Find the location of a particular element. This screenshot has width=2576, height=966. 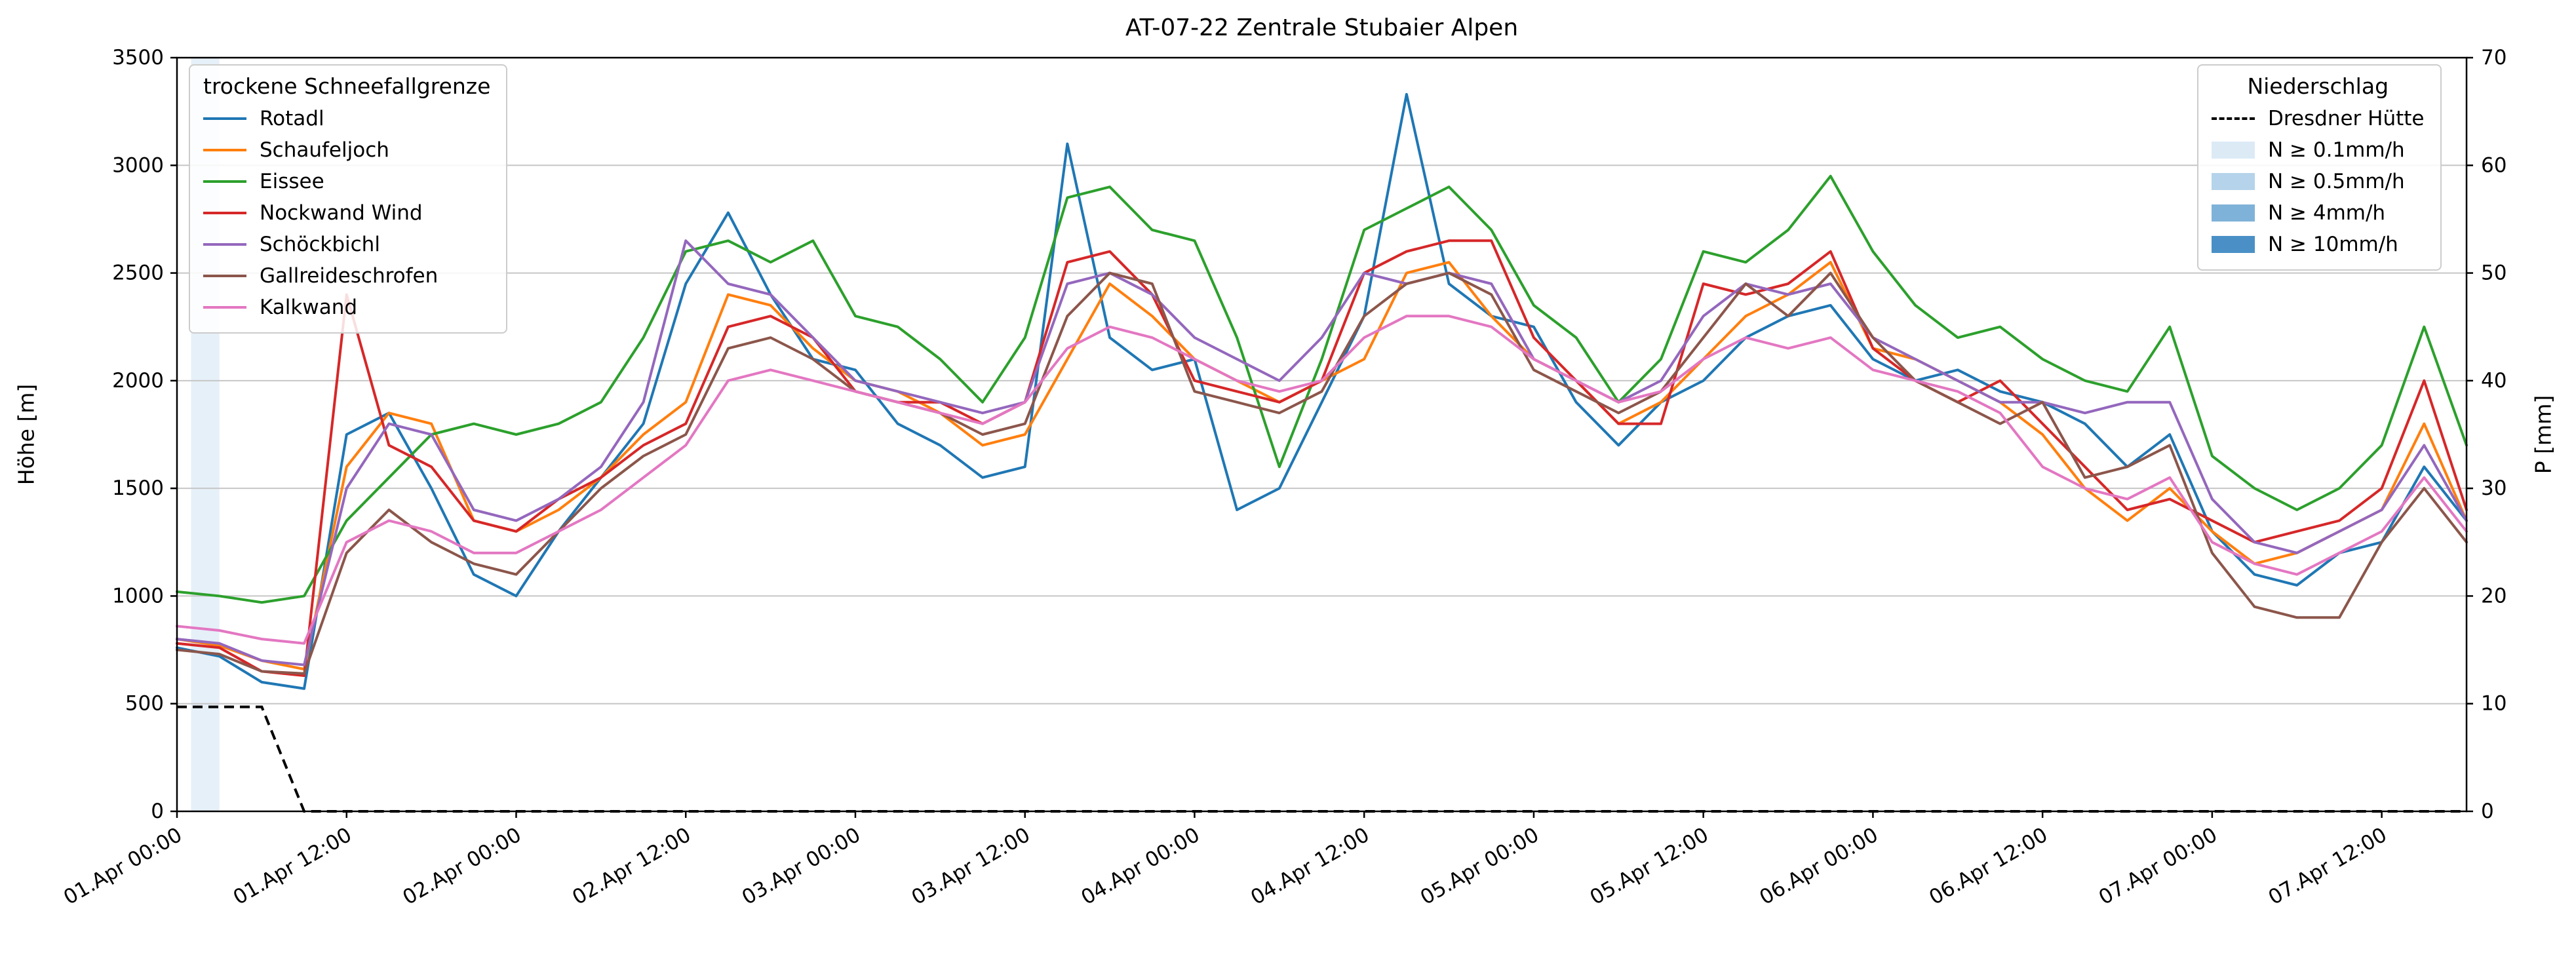

legend-entry-n-0-5mm-h: N ≥ 0.5mm/h is located at coordinates (2318, 181).